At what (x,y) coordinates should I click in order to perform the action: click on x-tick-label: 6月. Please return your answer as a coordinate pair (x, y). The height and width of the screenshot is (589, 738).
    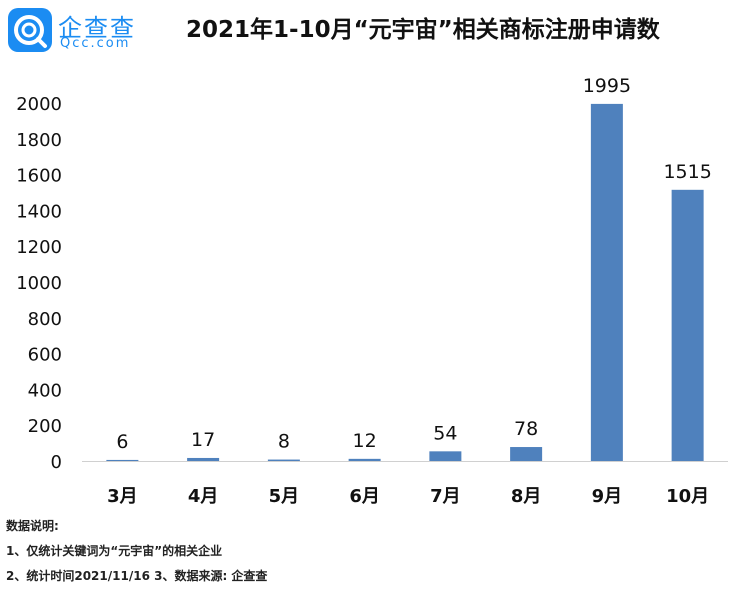
    Looking at the image, I should click on (364, 496).